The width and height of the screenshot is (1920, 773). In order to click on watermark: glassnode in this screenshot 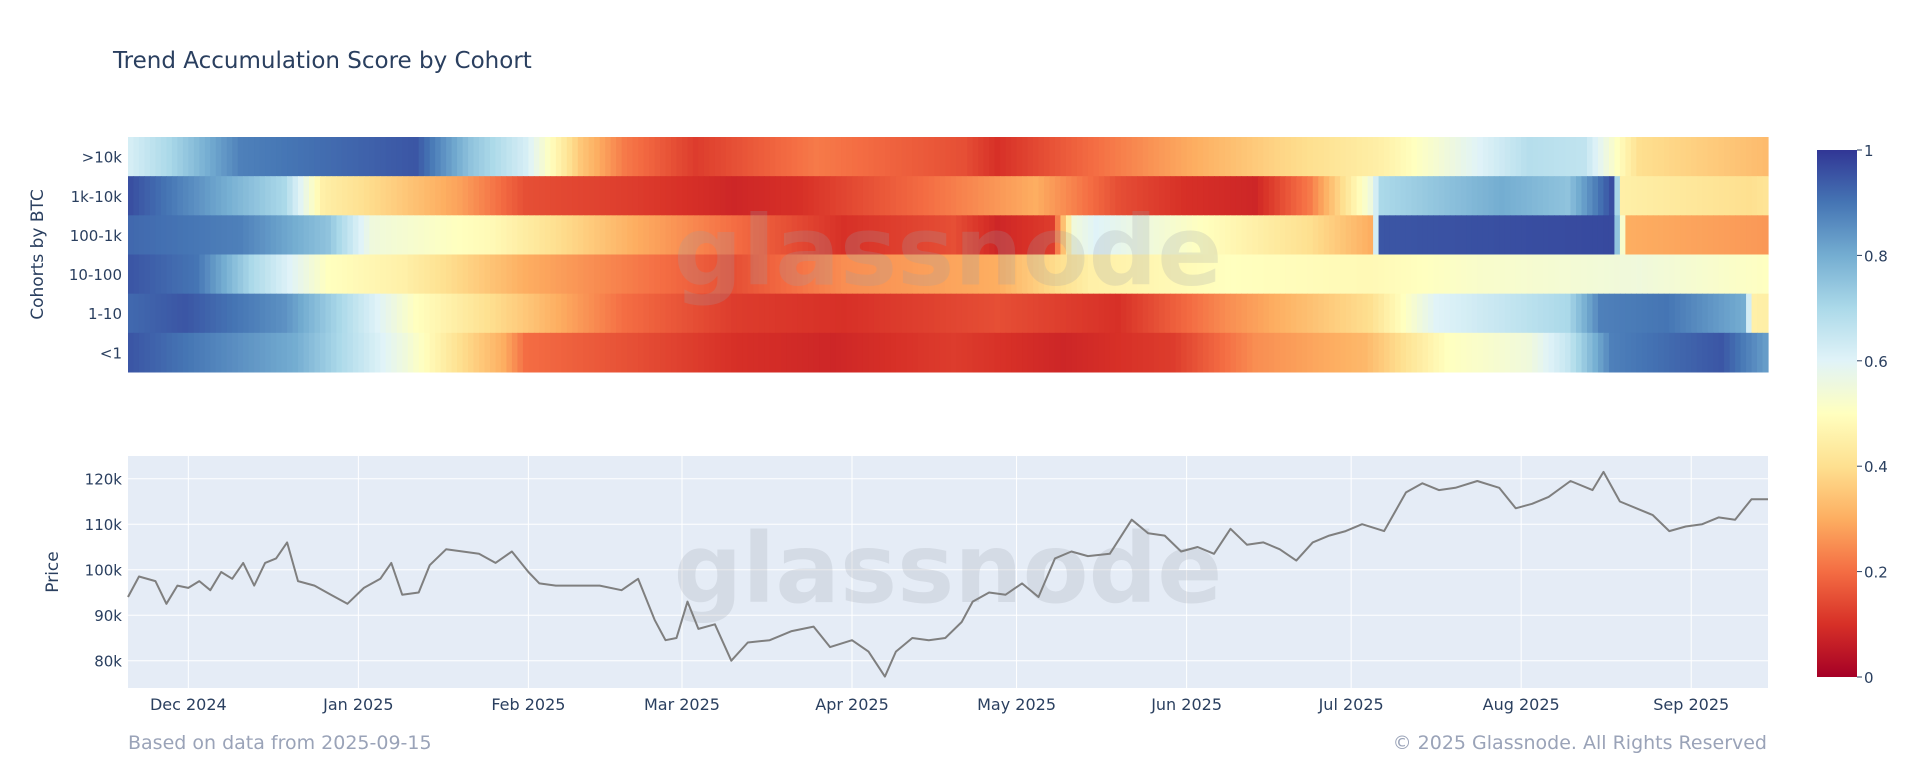, I will do `click(948, 252)`.